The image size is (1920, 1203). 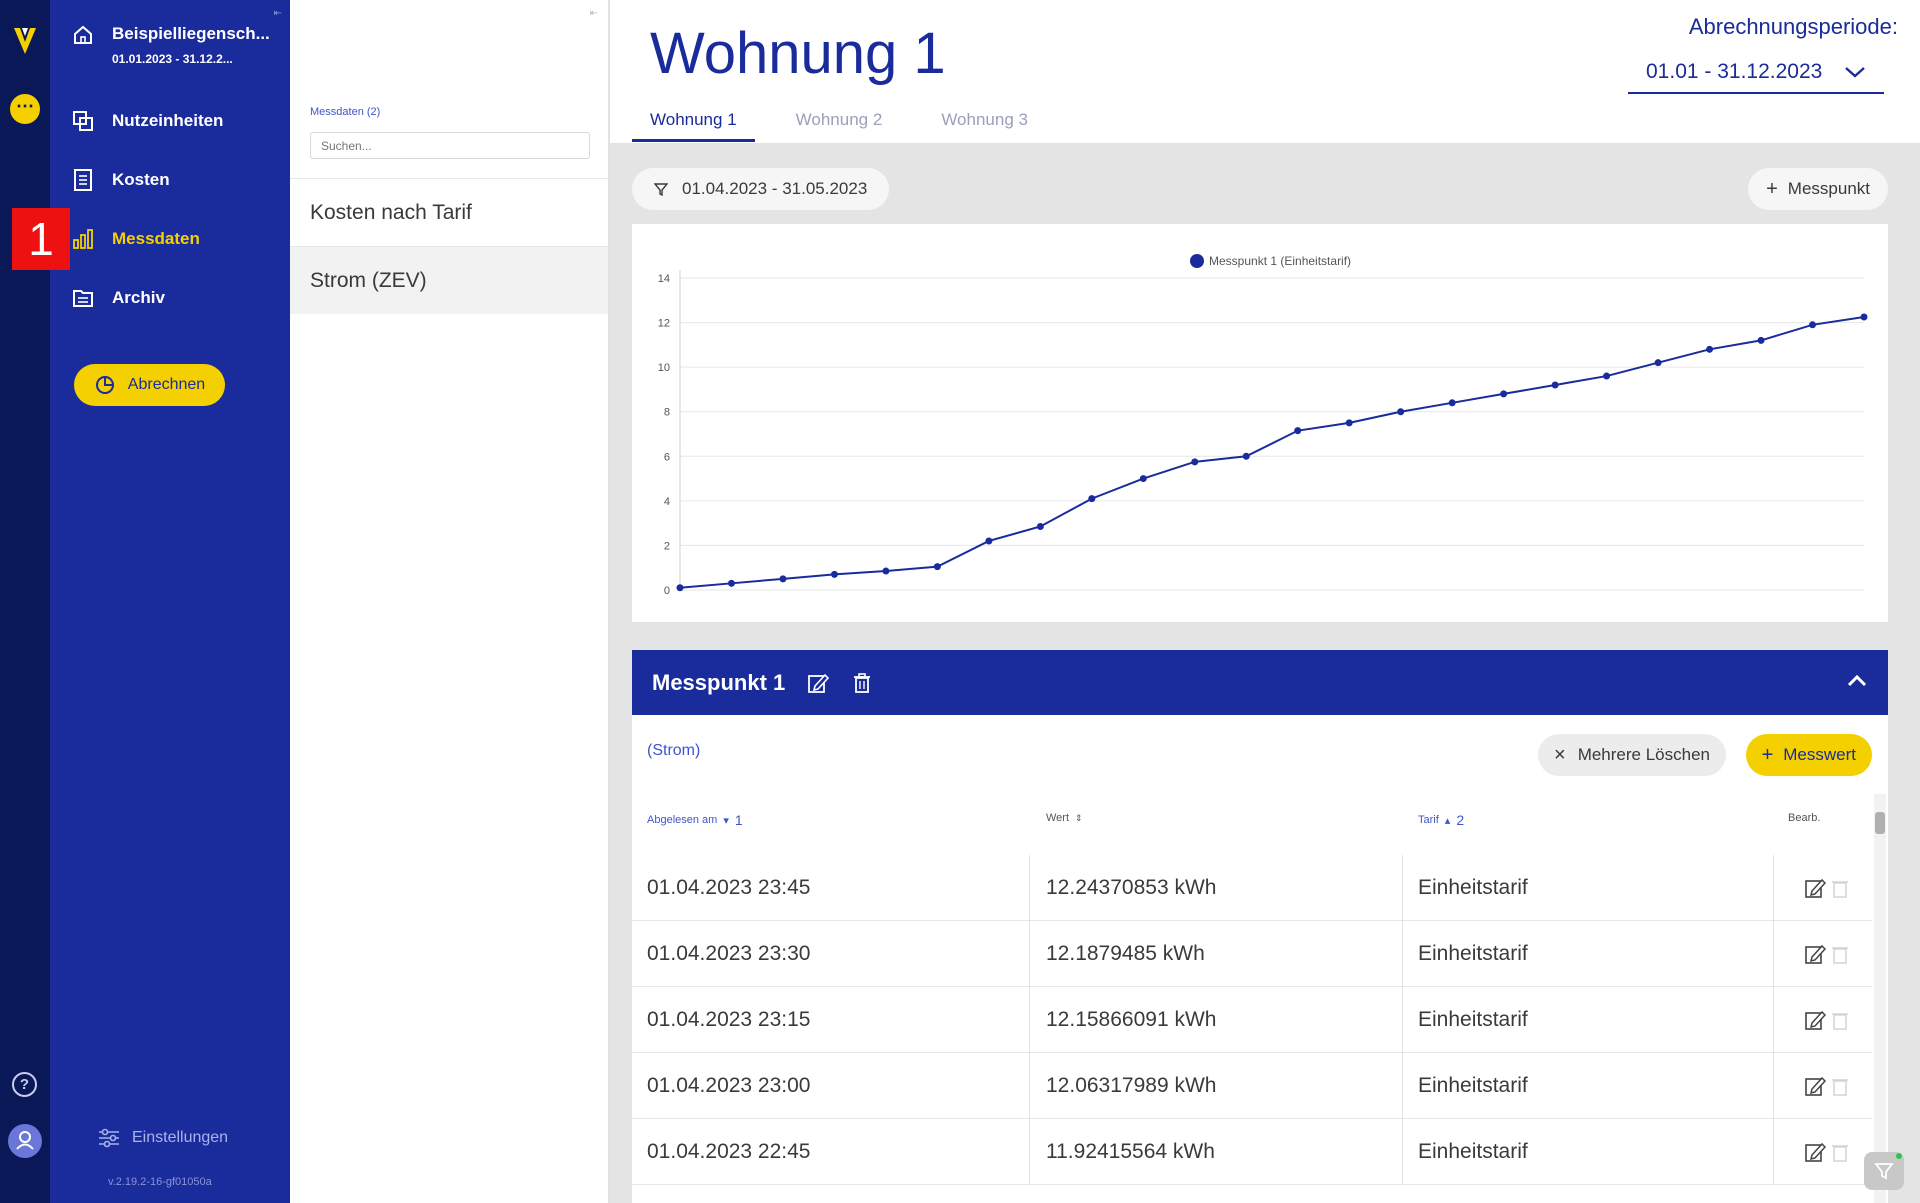 What do you see at coordinates (1819, 754) in the screenshot?
I see `add-value-label: Messwert` at bounding box center [1819, 754].